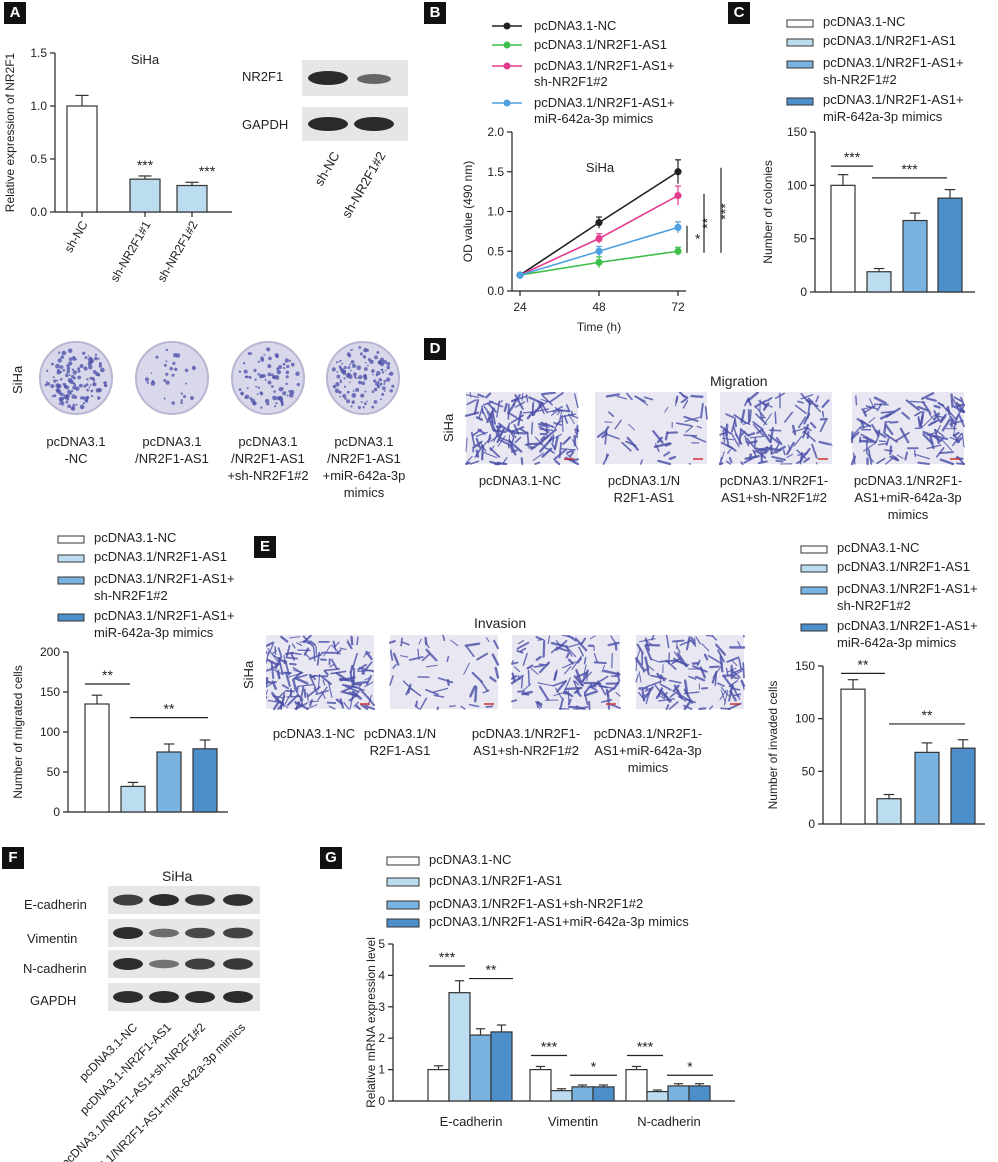 This screenshot has height=1162, width=998. I want to click on panel-a-x-tick-label: sh-NC, so click(75, 236).